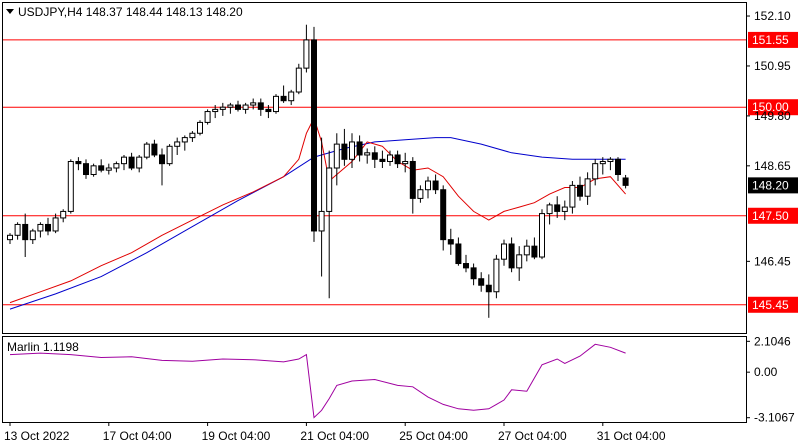 The width and height of the screenshot is (805, 446). Describe the element at coordinates (770, 185) in the screenshot. I see `current-price-label: 148.20` at that location.